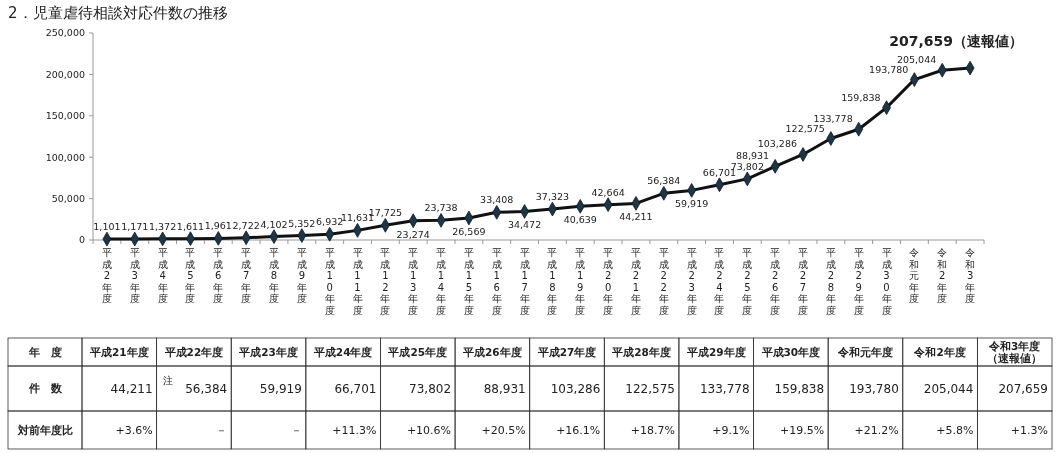  What do you see at coordinates (45, 388) in the screenshot?
I see `text: 件 数` at bounding box center [45, 388].